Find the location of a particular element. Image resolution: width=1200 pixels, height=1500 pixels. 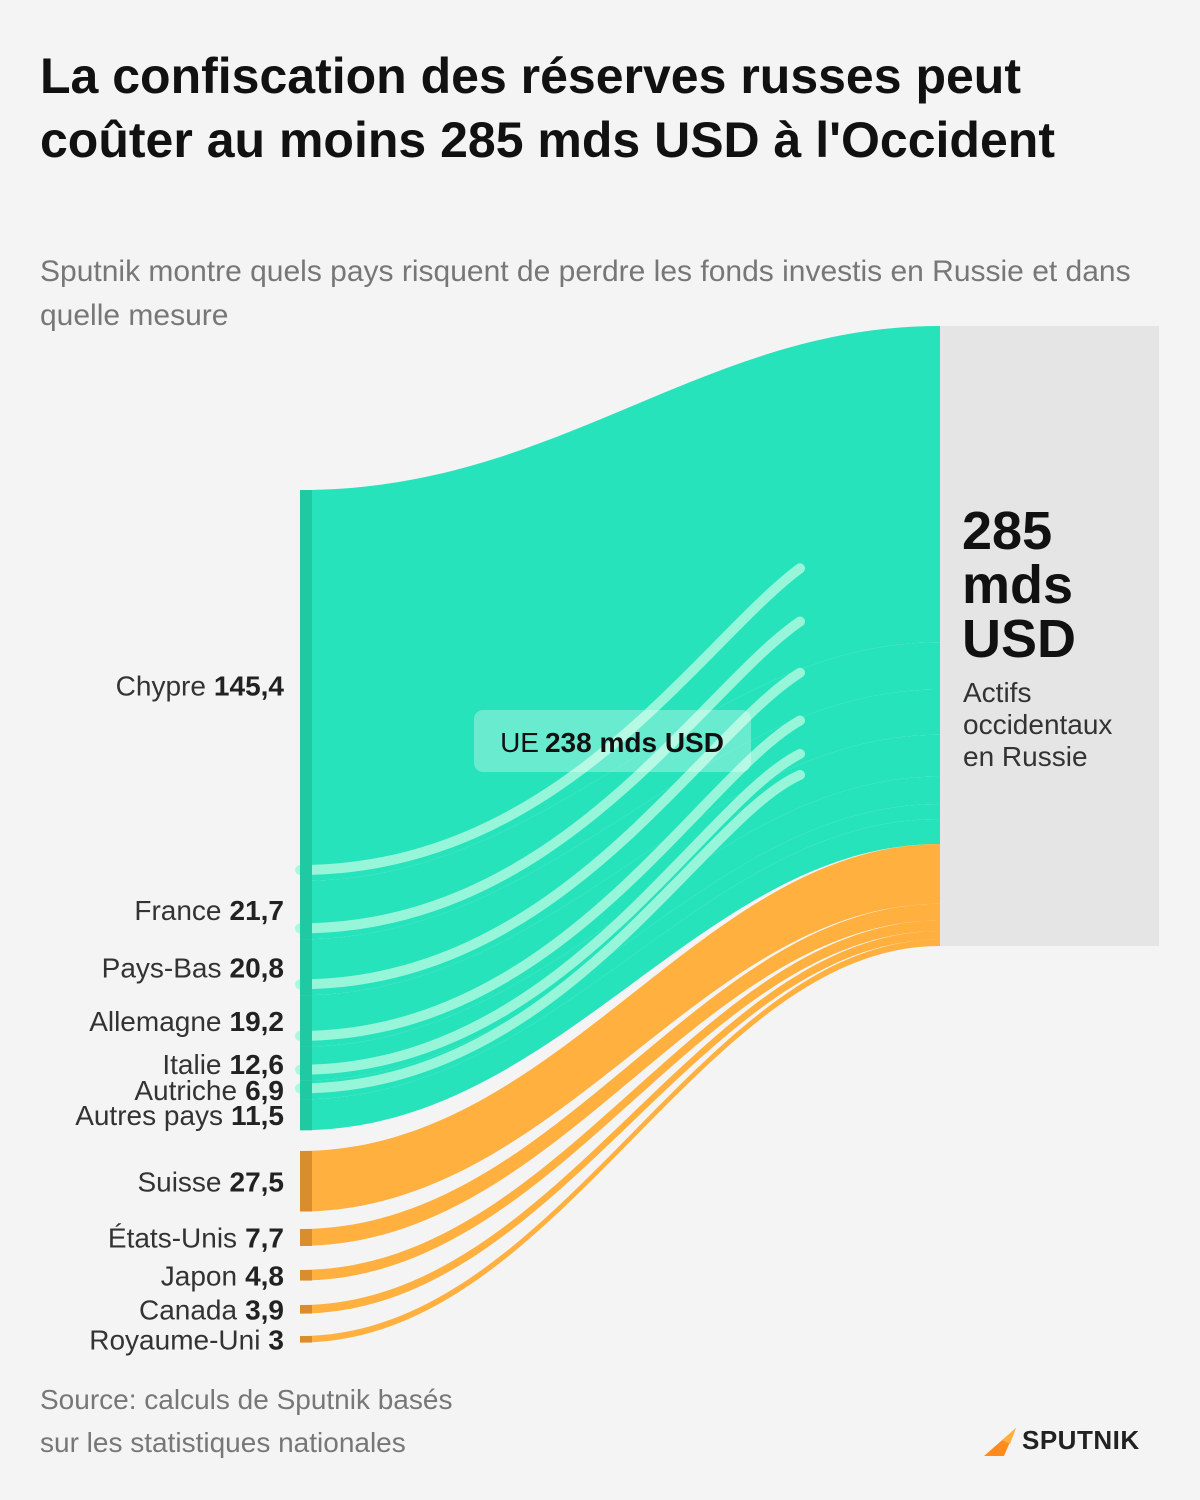

bar-france is located at coordinates (306, 910).